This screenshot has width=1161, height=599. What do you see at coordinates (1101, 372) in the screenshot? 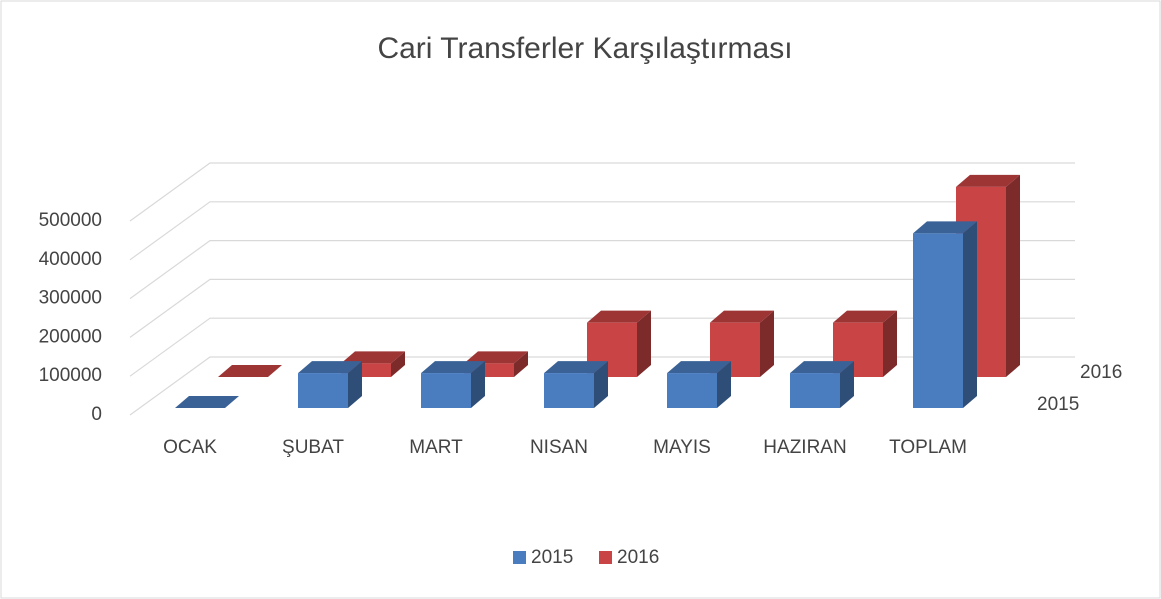
I see `depth-label: 2016` at bounding box center [1101, 372].